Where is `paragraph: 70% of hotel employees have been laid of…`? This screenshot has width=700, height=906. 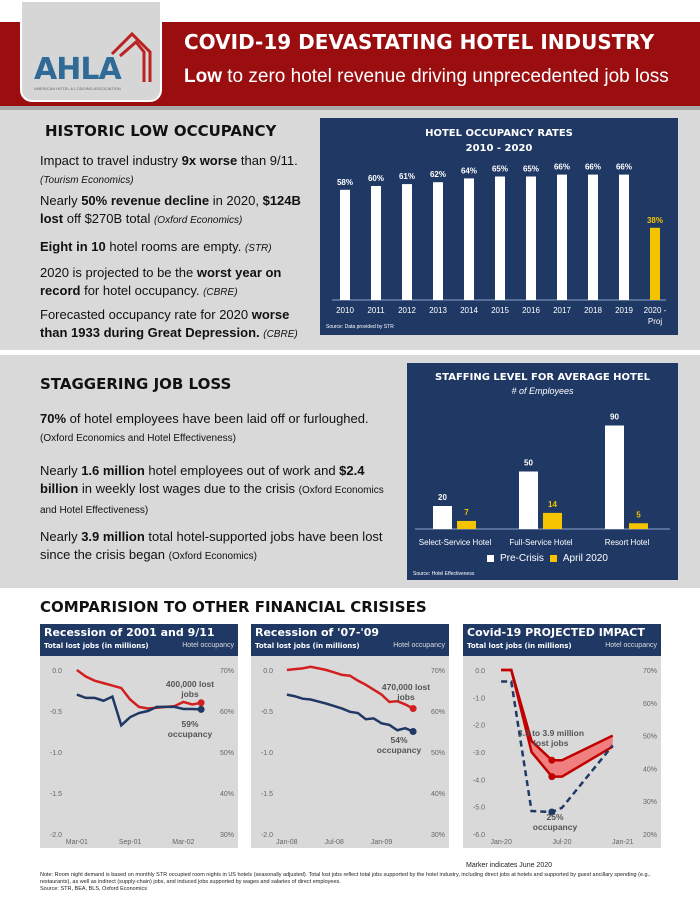 paragraph: 70% of hotel employees have been laid of… is located at coordinates (220, 429).